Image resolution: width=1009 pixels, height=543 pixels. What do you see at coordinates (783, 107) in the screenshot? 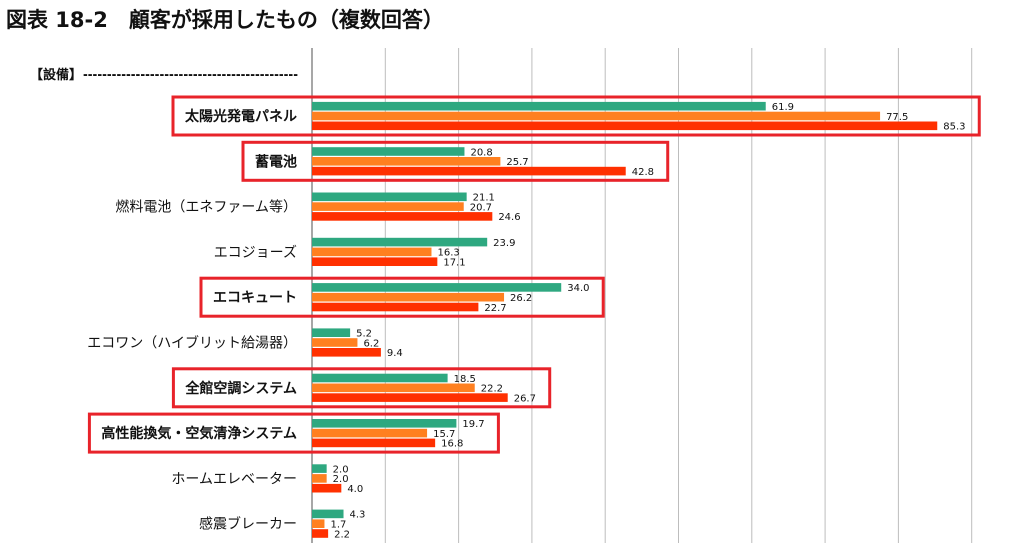
I see `data-label: 61.9` at bounding box center [783, 107].